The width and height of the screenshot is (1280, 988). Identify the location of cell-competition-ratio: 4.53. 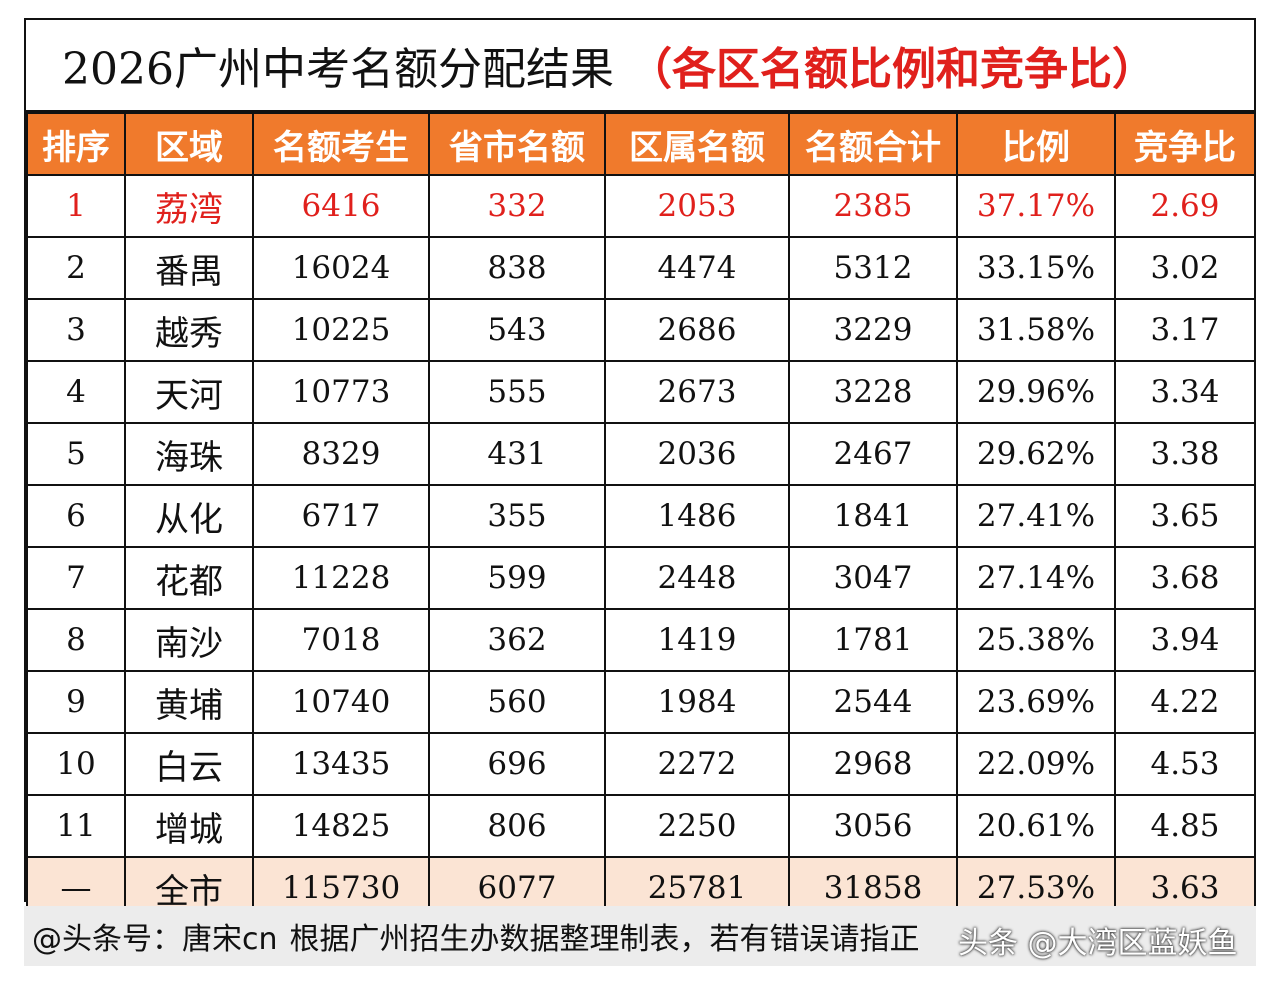
(1185, 764).